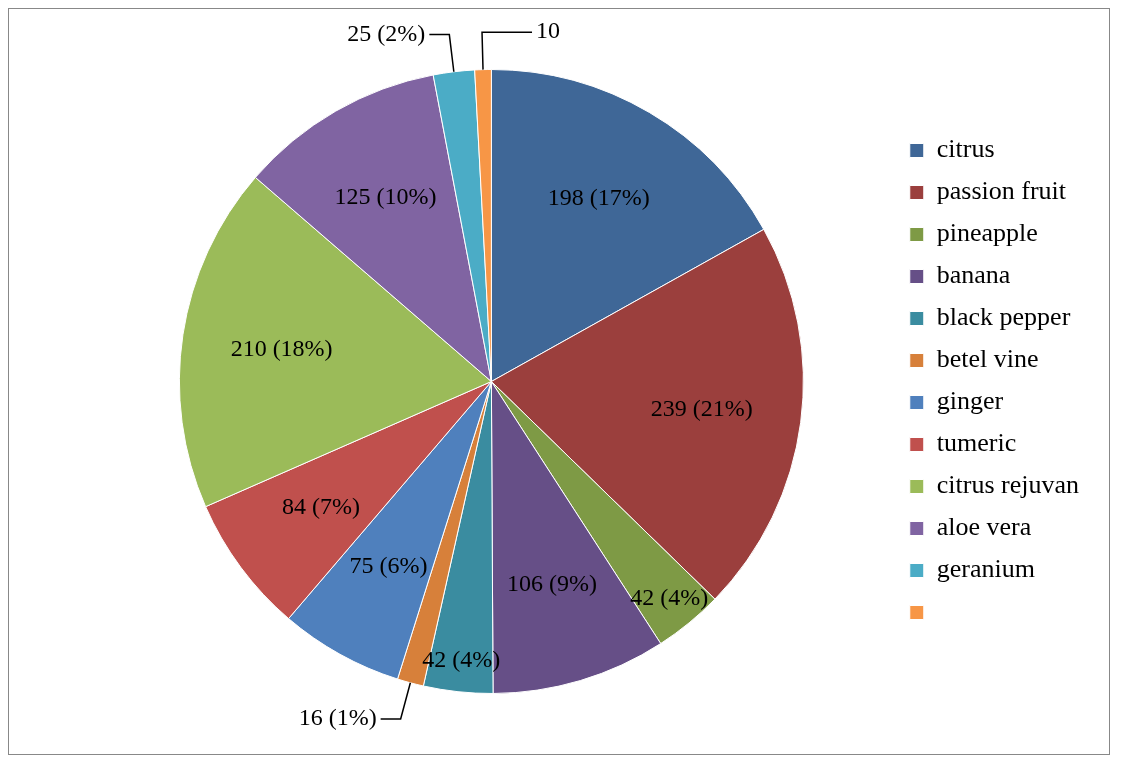 This screenshot has width=1124, height=767. Describe the element at coordinates (320, 506) in the screenshot. I see `data-label: 84 (7%)` at that location.